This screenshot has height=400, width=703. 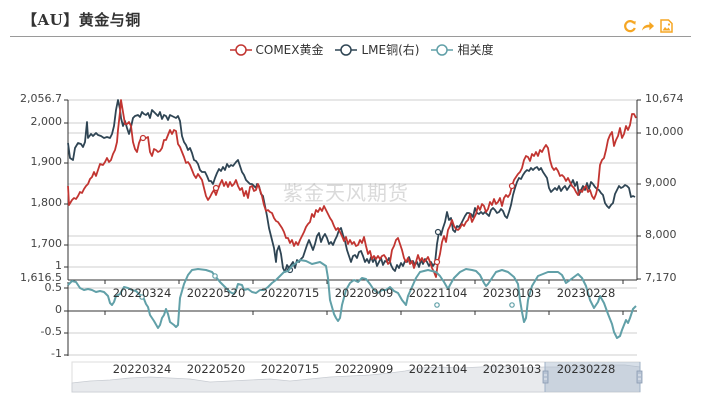 What do you see at coordinates (56, 353) in the screenshot?
I see `corr-axis-tick: -1` at bounding box center [56, 353].